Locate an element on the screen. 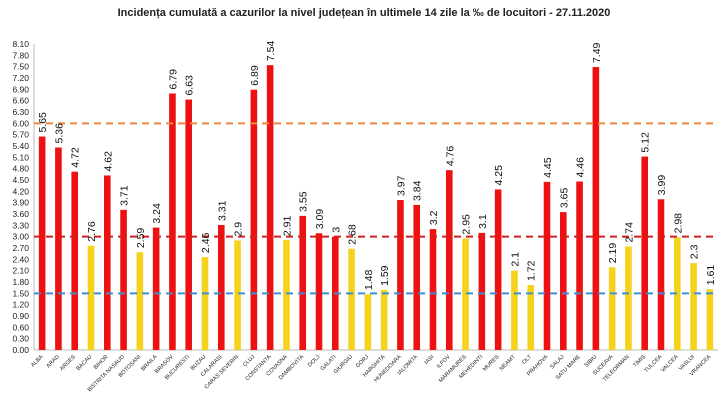 Image resolution: width=728 pixels, height=410 pixels. data-label: 7.54 is located at coordinates (271, 51).